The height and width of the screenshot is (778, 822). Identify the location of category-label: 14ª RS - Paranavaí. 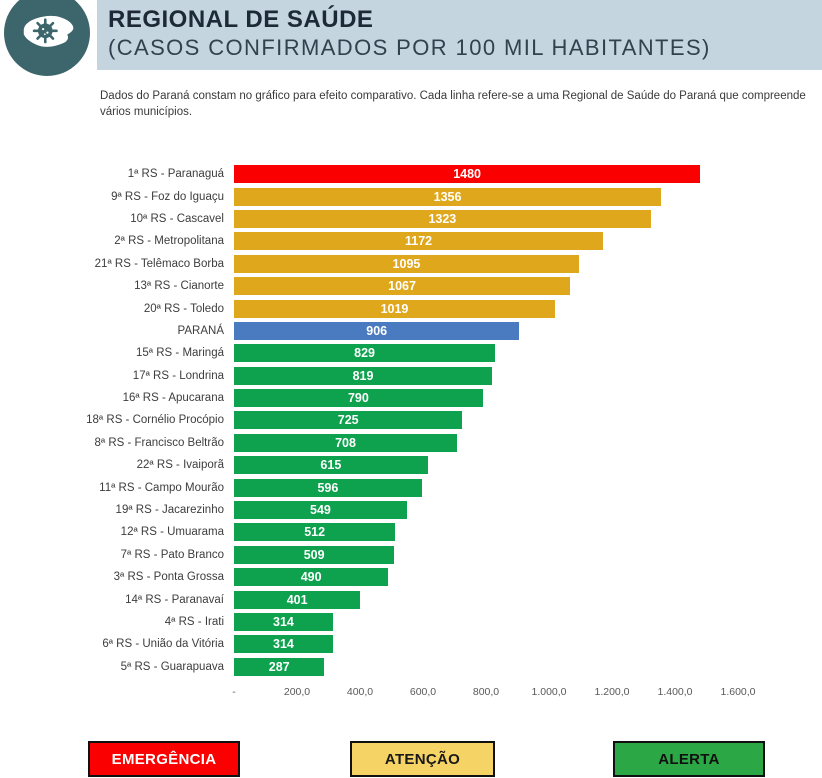
(174, 599).